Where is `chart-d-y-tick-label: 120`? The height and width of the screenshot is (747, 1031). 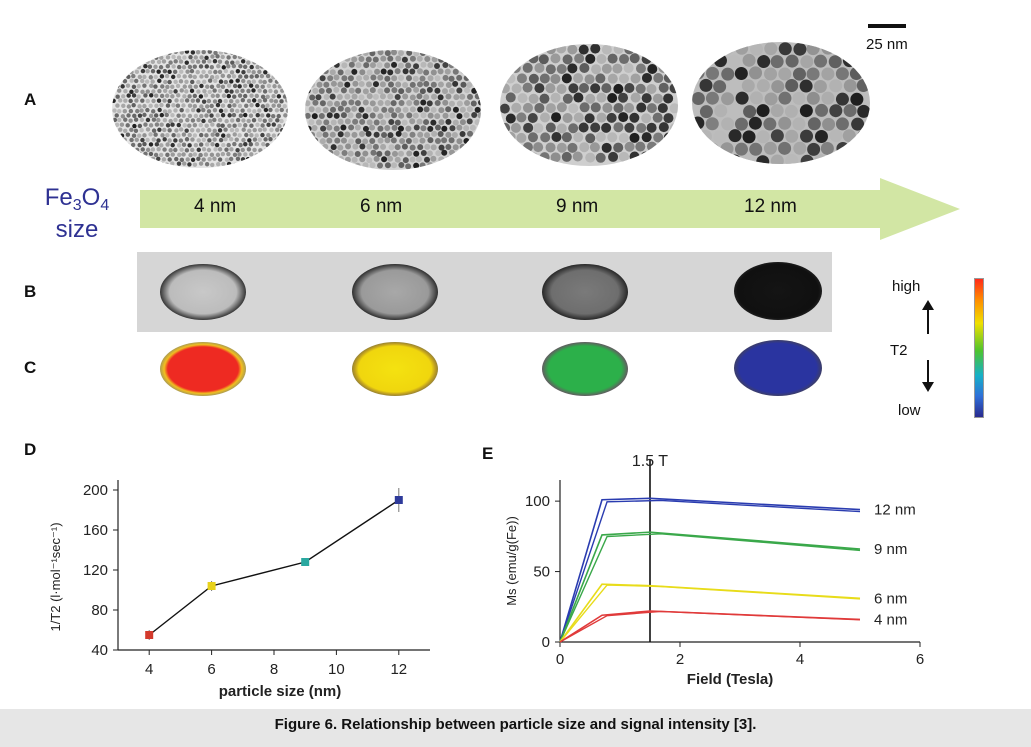 chart-d-y-tick-label: 120 is located at coordinates (95, 570).